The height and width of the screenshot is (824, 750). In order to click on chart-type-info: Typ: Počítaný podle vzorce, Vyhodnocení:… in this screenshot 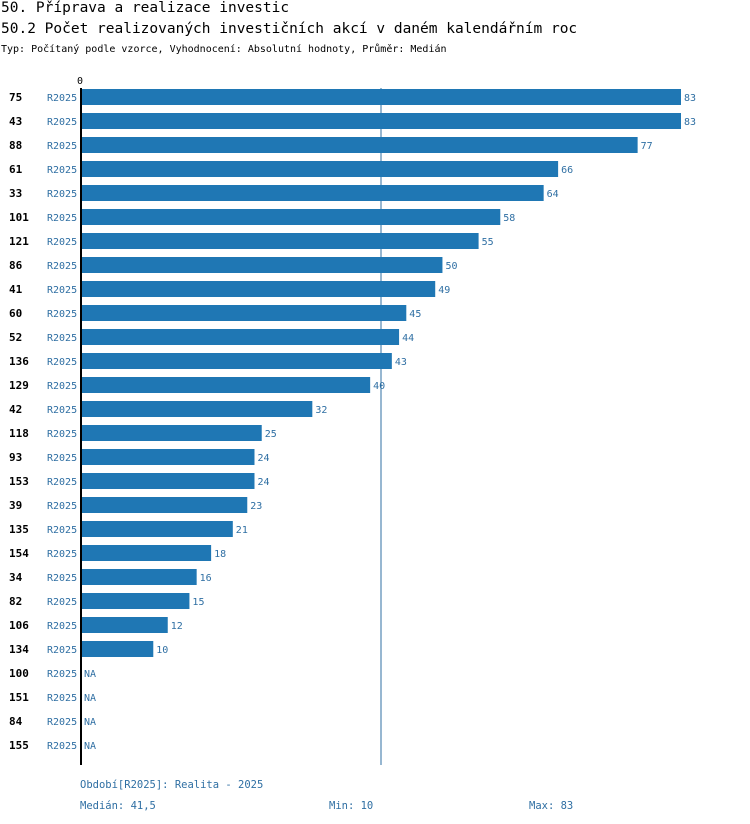, I will do `click(224, 49)`.